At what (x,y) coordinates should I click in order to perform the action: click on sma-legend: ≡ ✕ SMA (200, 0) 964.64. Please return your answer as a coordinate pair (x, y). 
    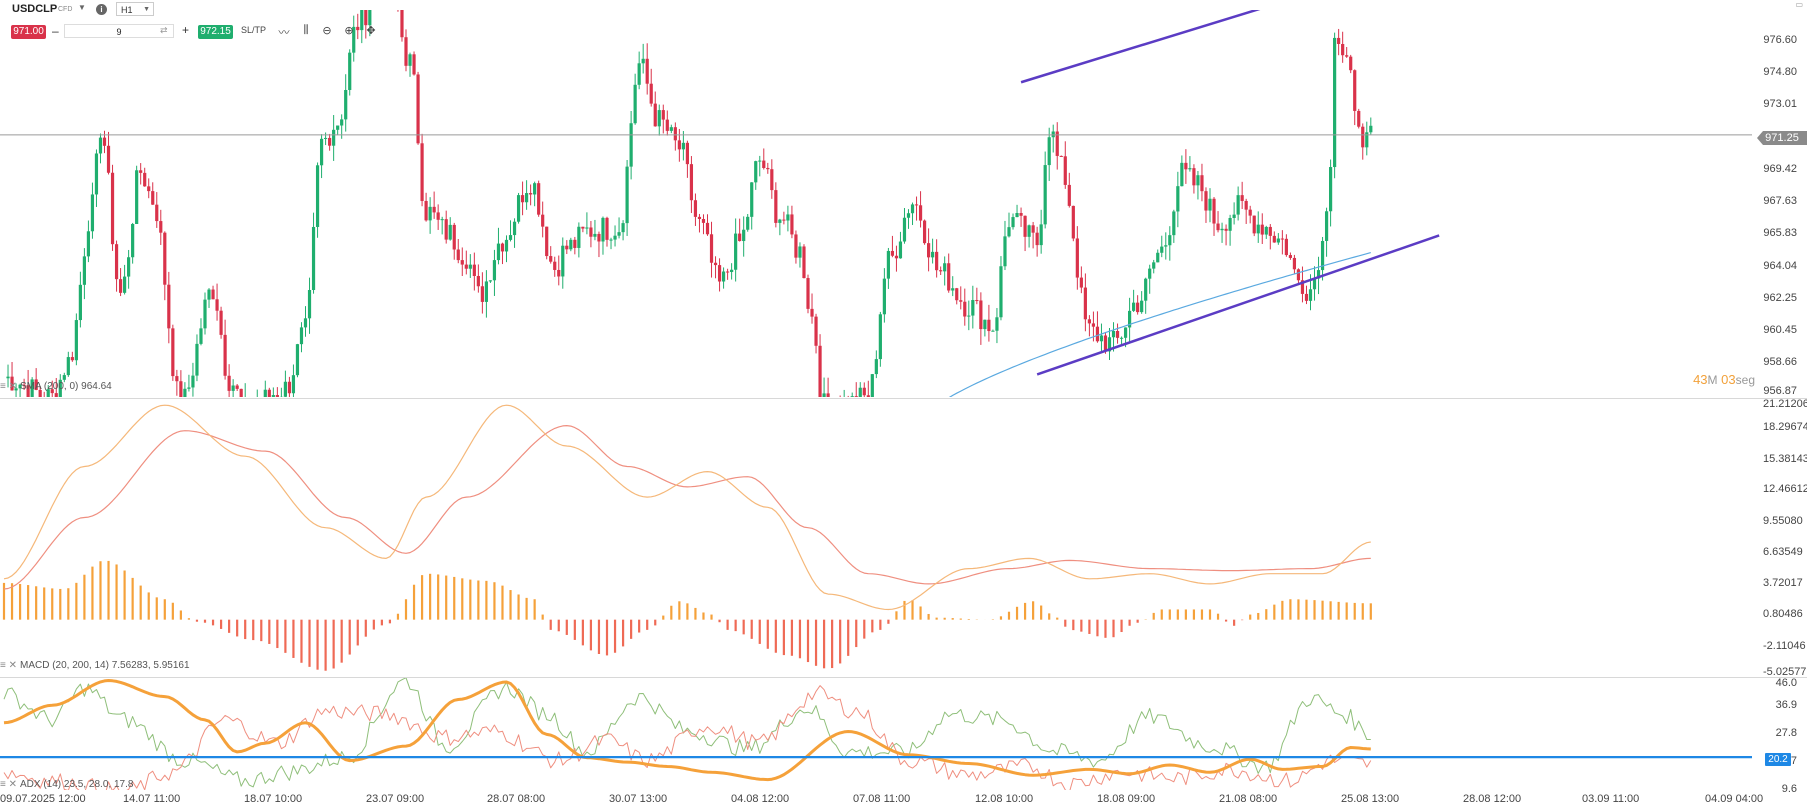
    Looking at the image, I should click on (56, 386).